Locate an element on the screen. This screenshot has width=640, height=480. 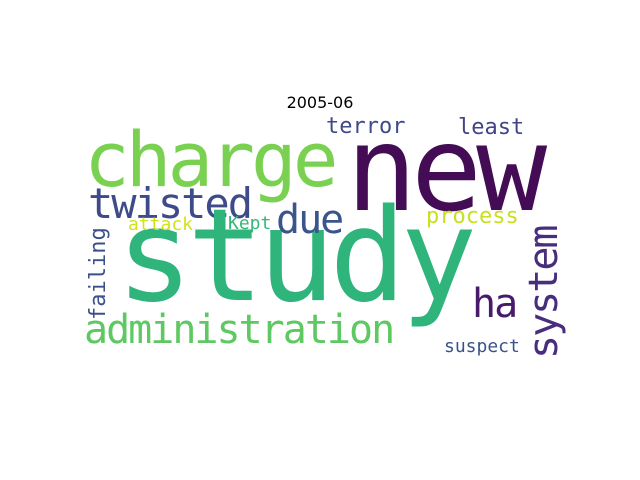
word-ha: ha is located at coordinates (495, 304).